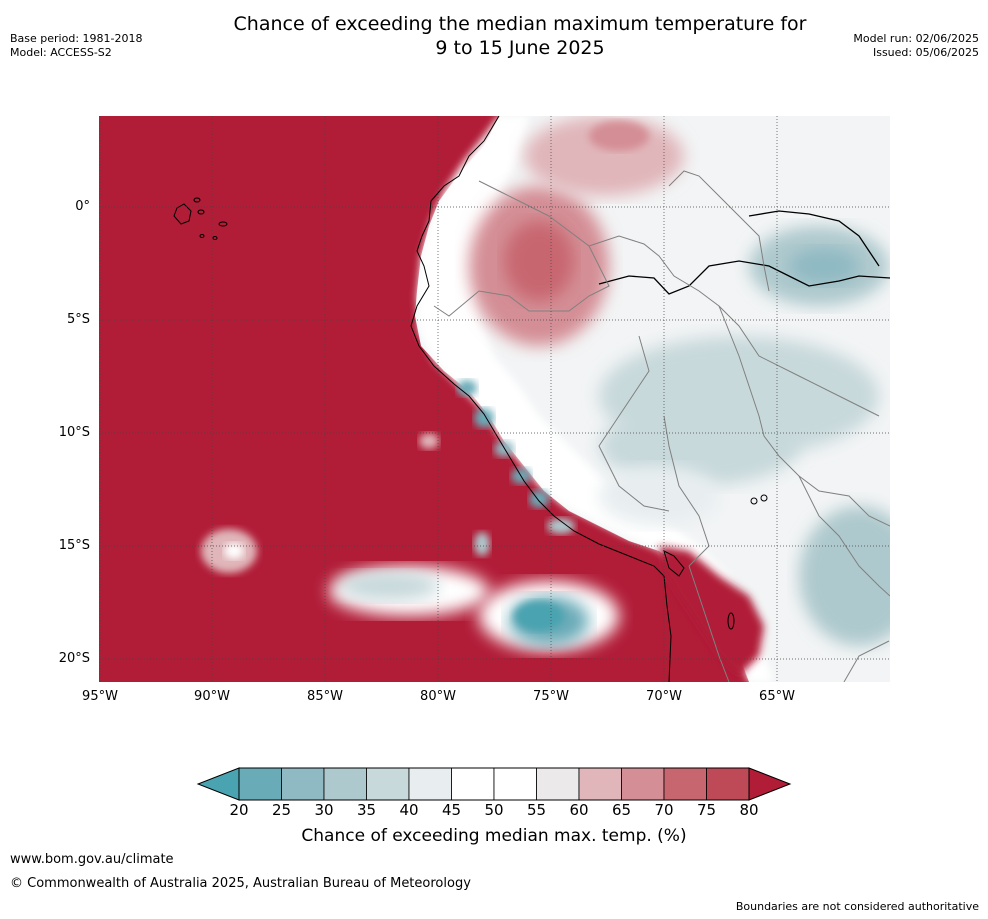 The height and width of the screenshot is (919, 988). What do you see at coordinates (281, 810) in the screenshot?
I see `colorbar-tick-label: 25` at bounding box center [281, 810].